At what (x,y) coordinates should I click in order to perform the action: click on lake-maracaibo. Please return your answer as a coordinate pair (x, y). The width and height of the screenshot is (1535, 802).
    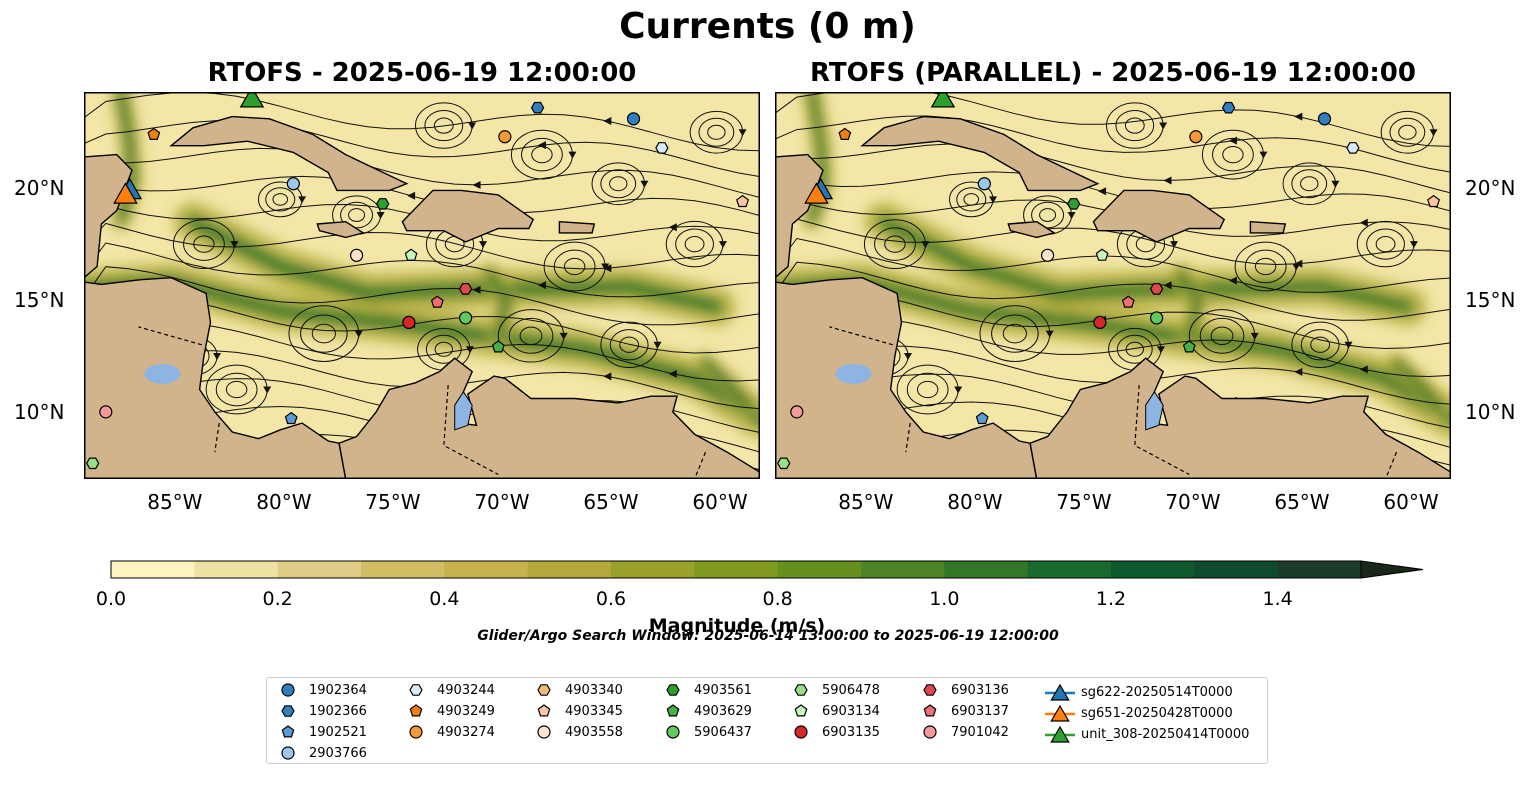
    Looking at the image, I should click on (1154, 410).